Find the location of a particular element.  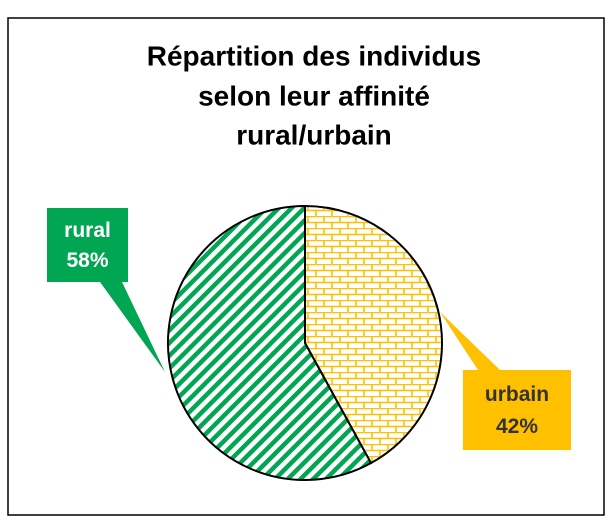

value-label: 42% is located at coordinates (517, 426).